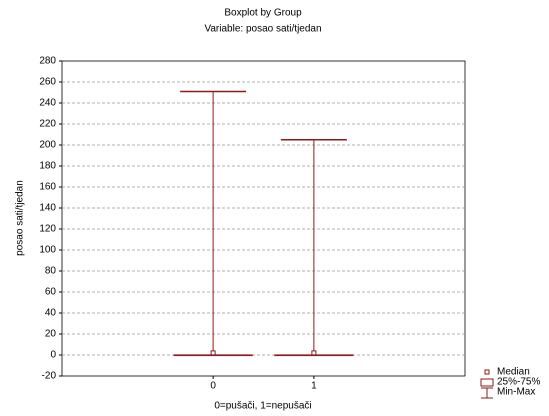 This screenshot has height=416, width=549. Describe the element at coordinates (47, 124) in the screenshot. I see `y-tick-label: 220` at that location.